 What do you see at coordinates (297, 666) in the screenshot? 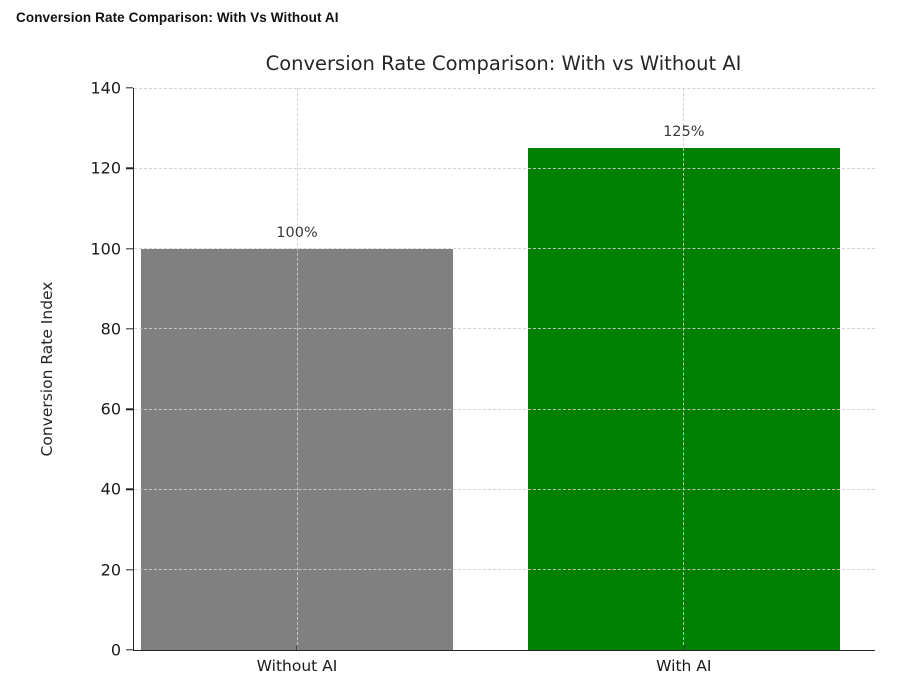
I see `x-tick-label: Without AI` at bounding box center [297, 666].